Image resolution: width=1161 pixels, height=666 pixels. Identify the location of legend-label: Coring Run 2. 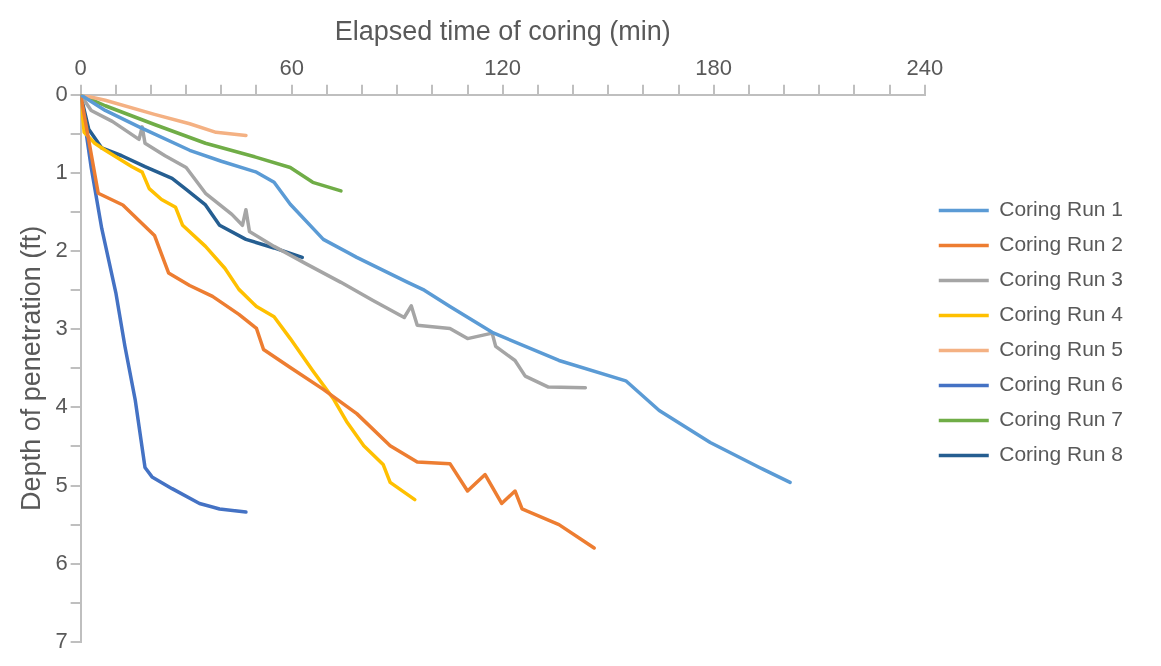
(1061, 244).